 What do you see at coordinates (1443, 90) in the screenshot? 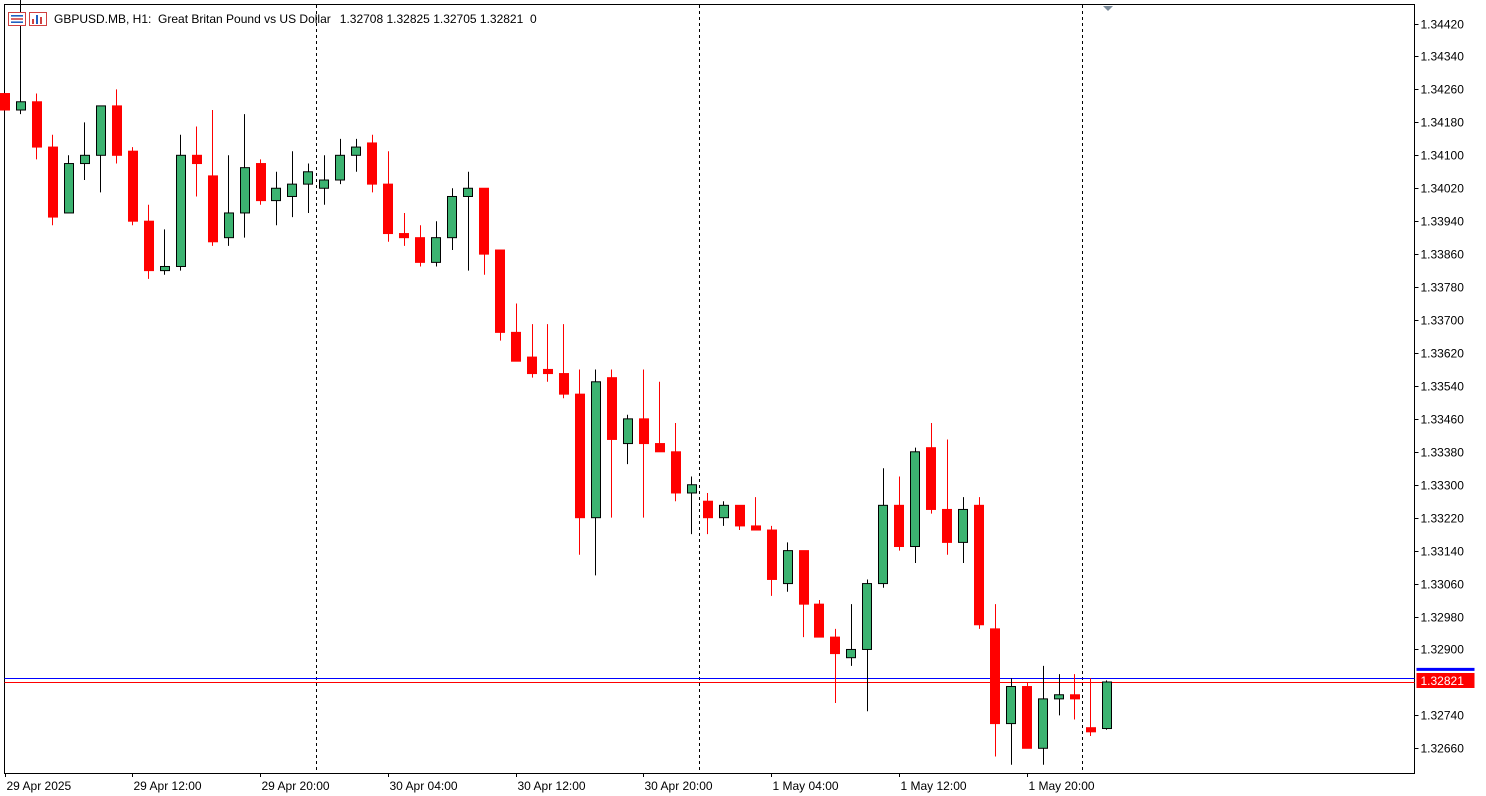
I see `price-tick-label: 1.34260` at bounding box center [1443, 90].